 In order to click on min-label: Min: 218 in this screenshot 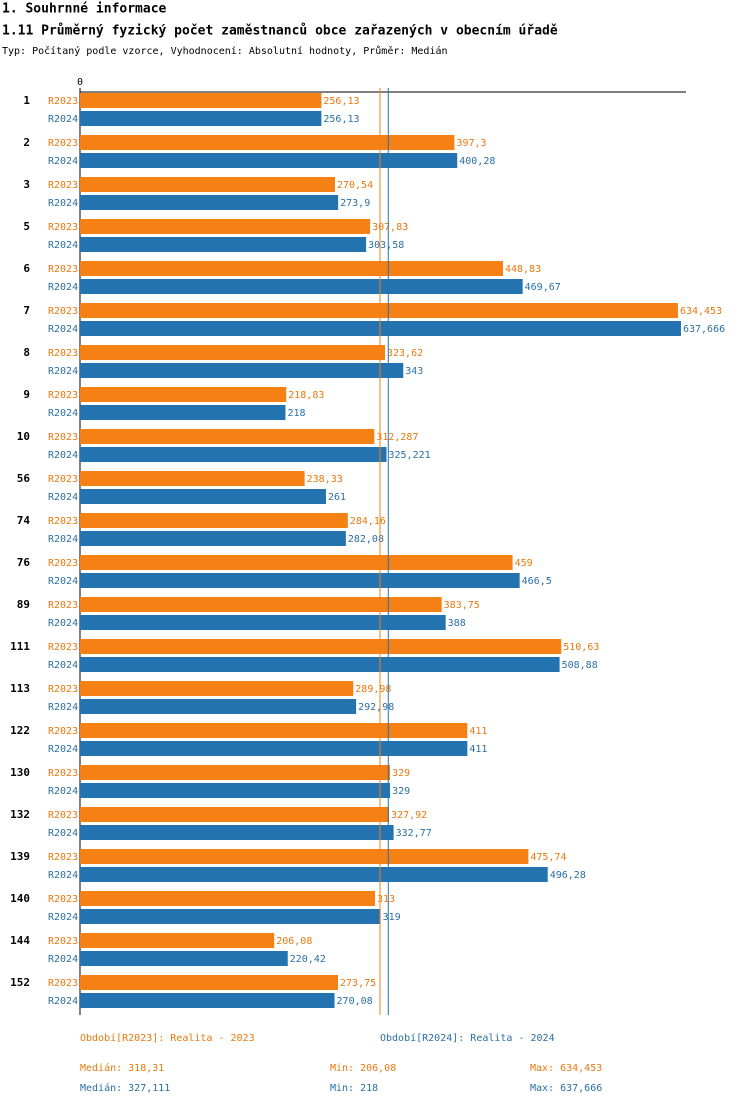, I will do `click(354, 1088)`.